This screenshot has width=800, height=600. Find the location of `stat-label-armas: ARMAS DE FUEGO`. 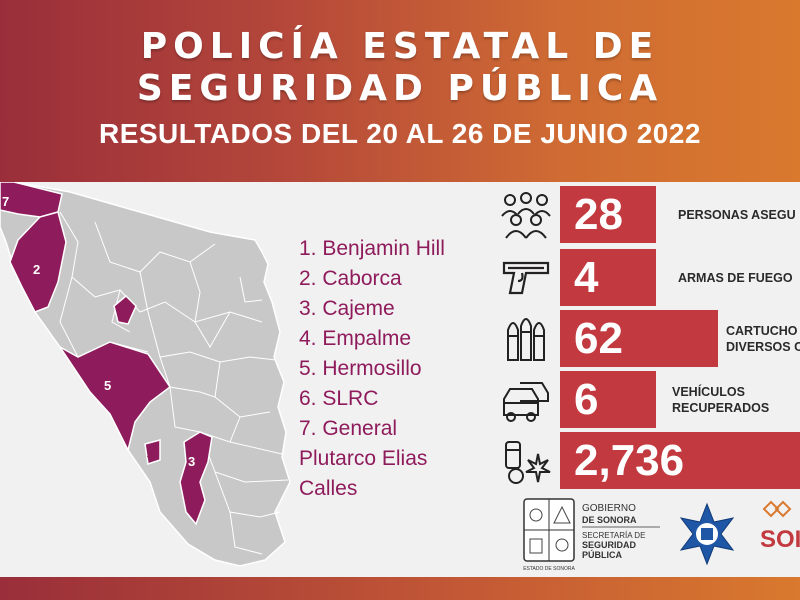

stat-label-armas: ARMAS DE FUEGO is located at coordinates (735, 278).